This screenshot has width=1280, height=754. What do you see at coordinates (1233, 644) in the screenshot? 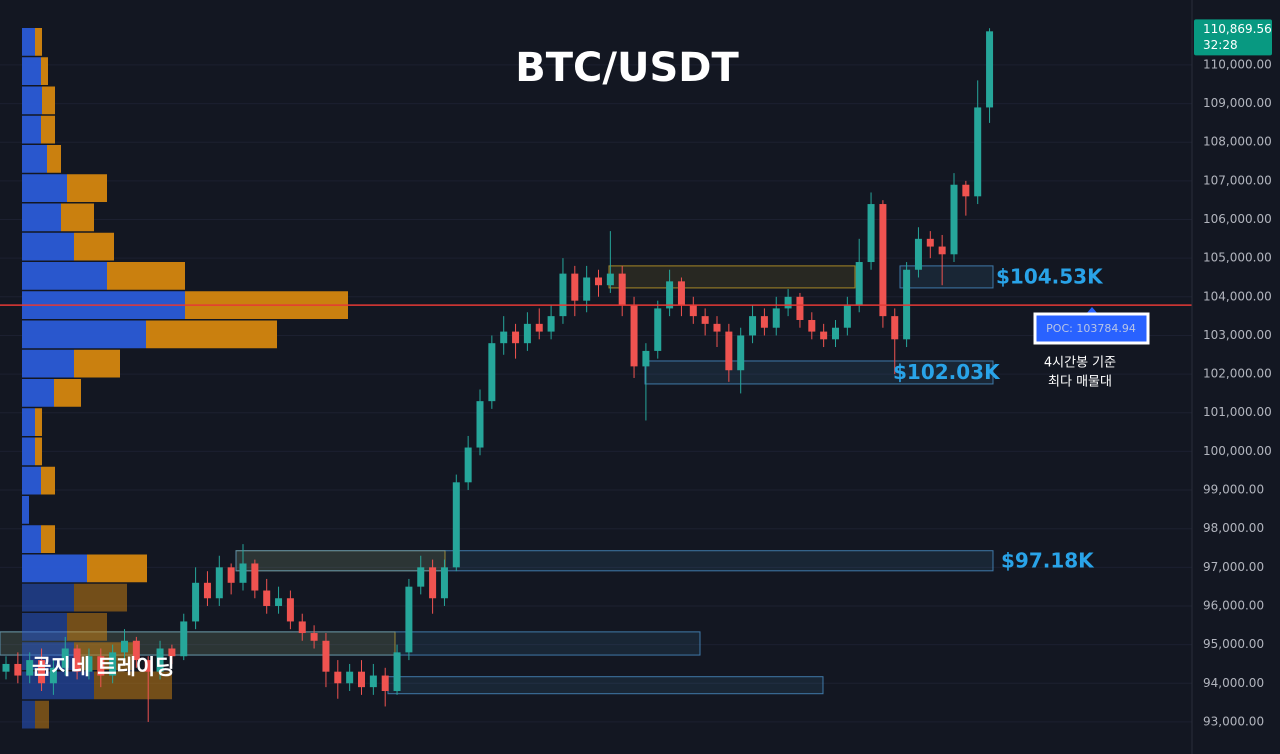
I see `y-tick-label: 95,000.00` at bounding box center [1233, 644].